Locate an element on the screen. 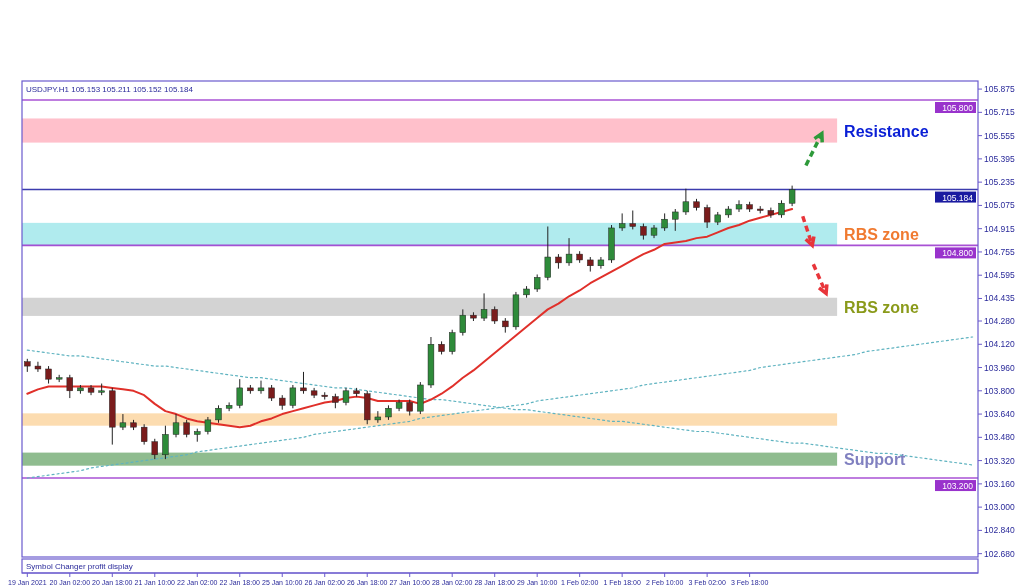 This screenshot has width=1024, height=587. y-tick-label: 105.555 is located at coordinates (999, 135).